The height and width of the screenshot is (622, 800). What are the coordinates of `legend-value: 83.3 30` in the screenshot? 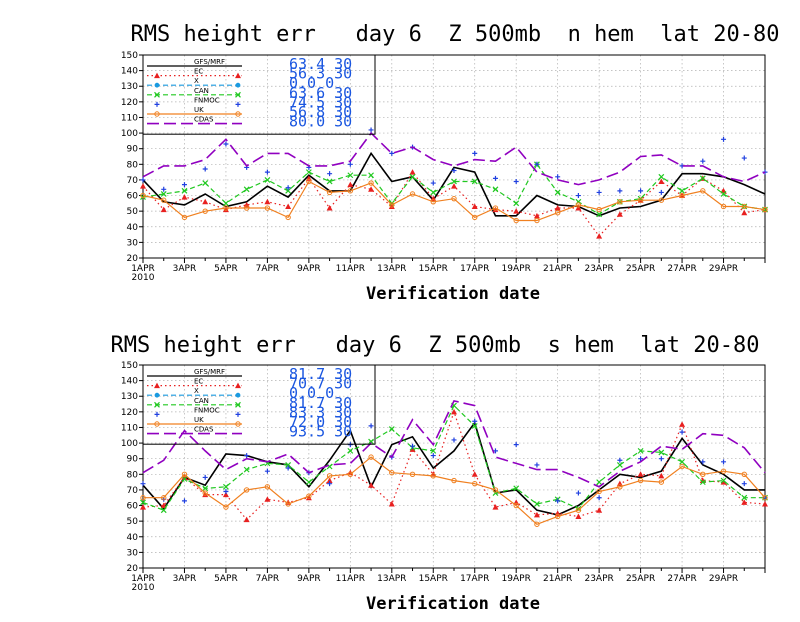 It's located at (320, 412).